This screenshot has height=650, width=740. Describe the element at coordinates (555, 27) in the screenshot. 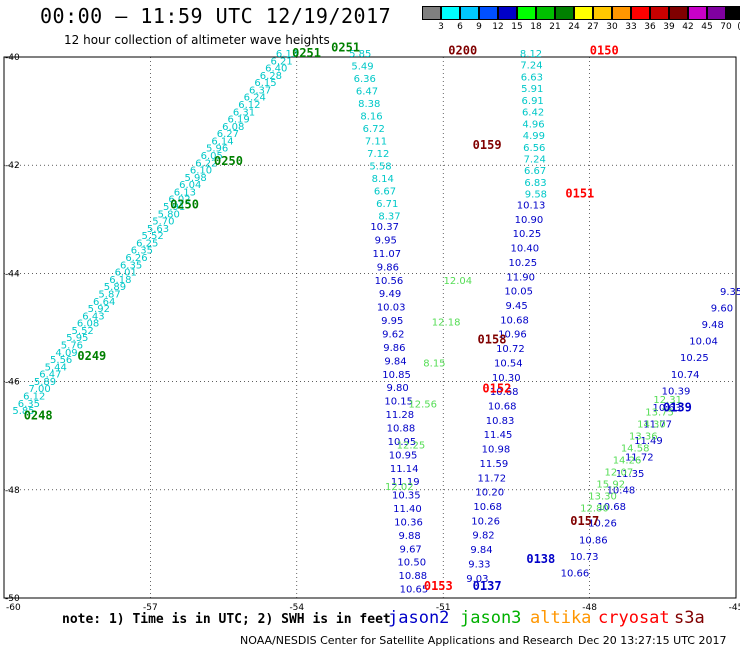

I see `scale-label: 21` at that location.